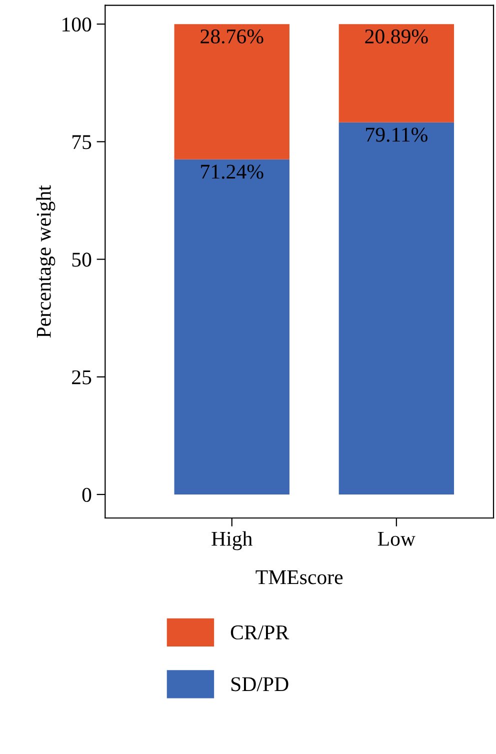 The height and width of the screenshot is (754, 496). I want to click on x-tick-label: High, so click(232, 540).